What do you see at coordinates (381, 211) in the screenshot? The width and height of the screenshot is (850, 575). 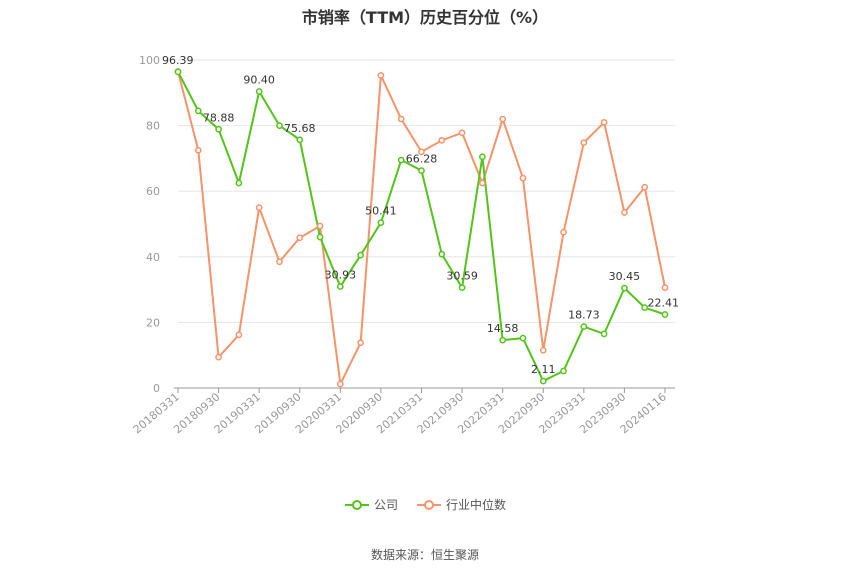 I see `data-label: 50.41` at bounding box center [381, 211].